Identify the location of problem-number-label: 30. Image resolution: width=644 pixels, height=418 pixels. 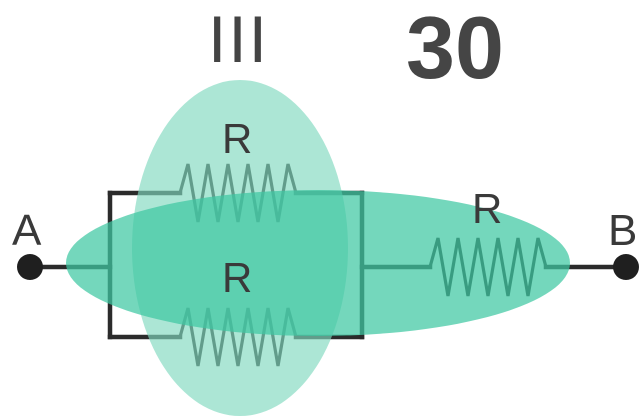
(455, 48).